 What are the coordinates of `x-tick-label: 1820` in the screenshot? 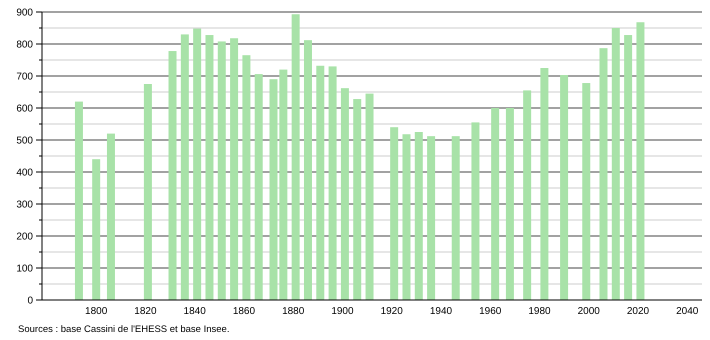 It's located at (145, 311).